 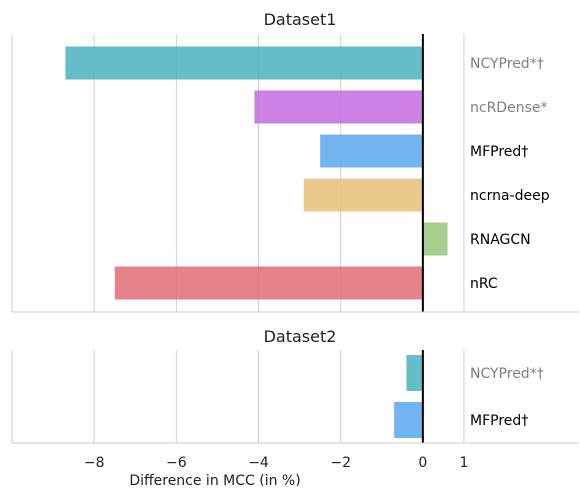 I want to click on x-tick-label: −6, so click(x=176, y=463).